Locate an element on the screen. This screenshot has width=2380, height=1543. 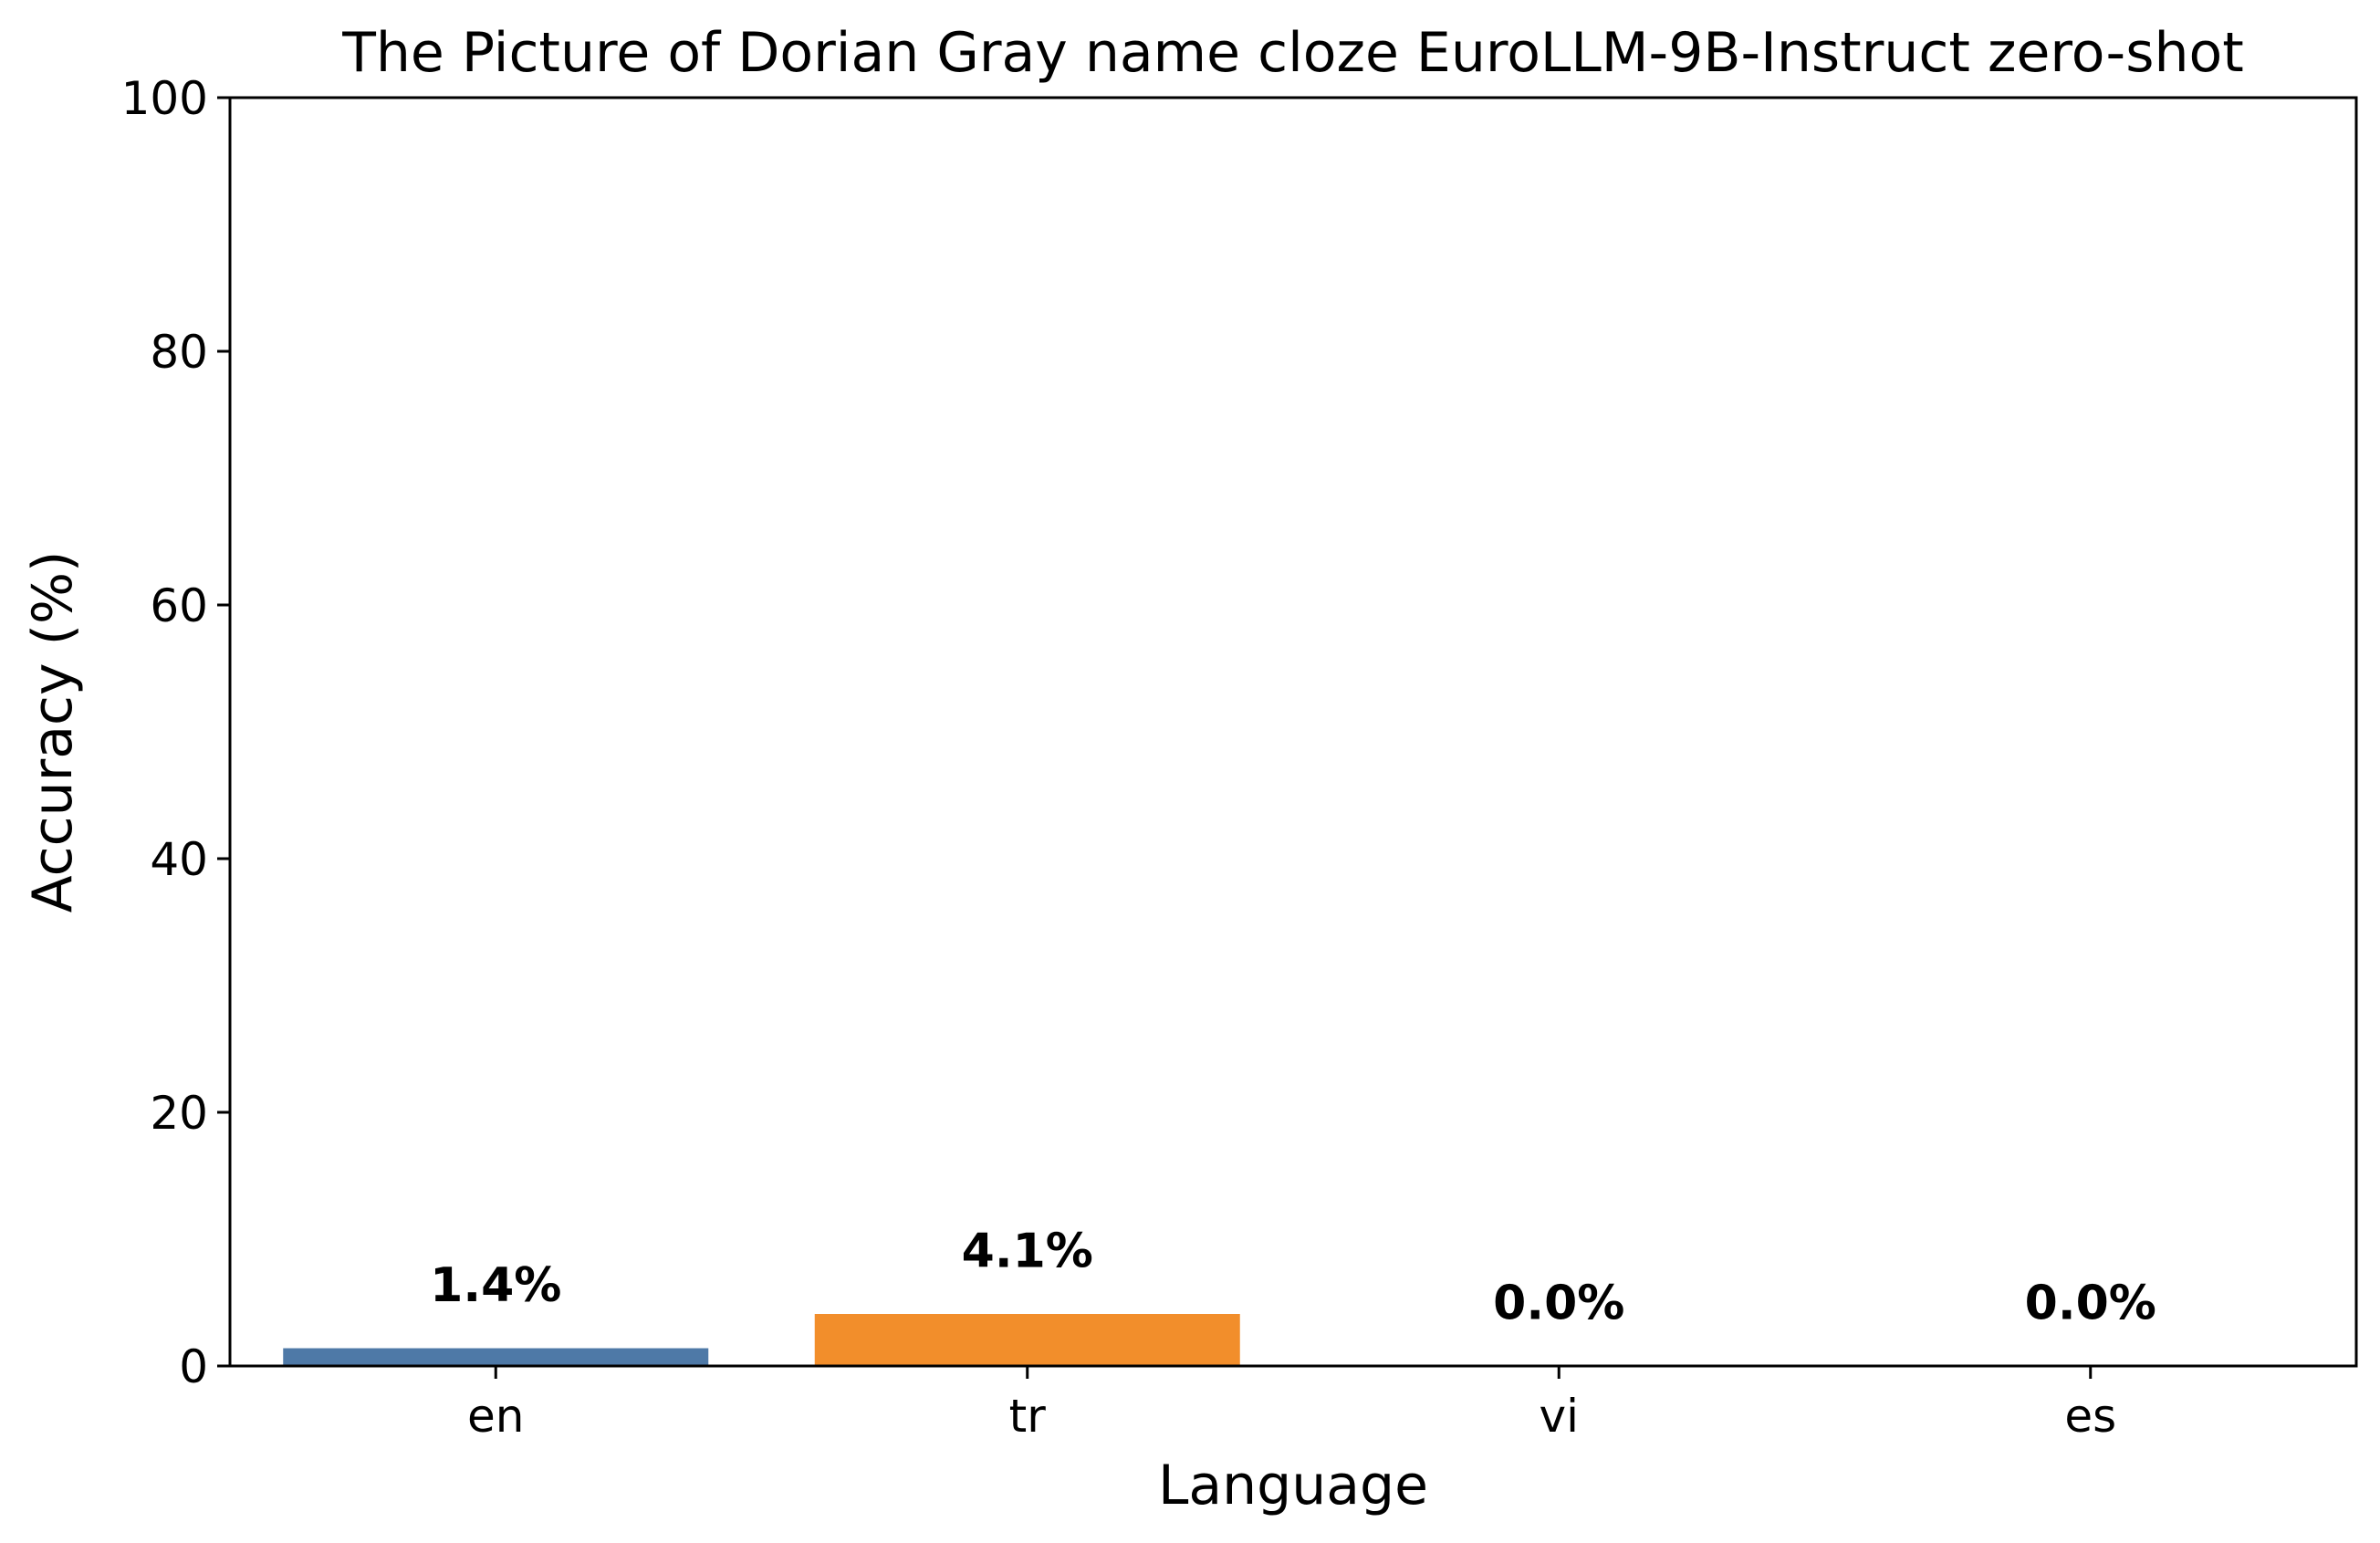
y-tick-label: 0 is located at coordinates (193, 1366).